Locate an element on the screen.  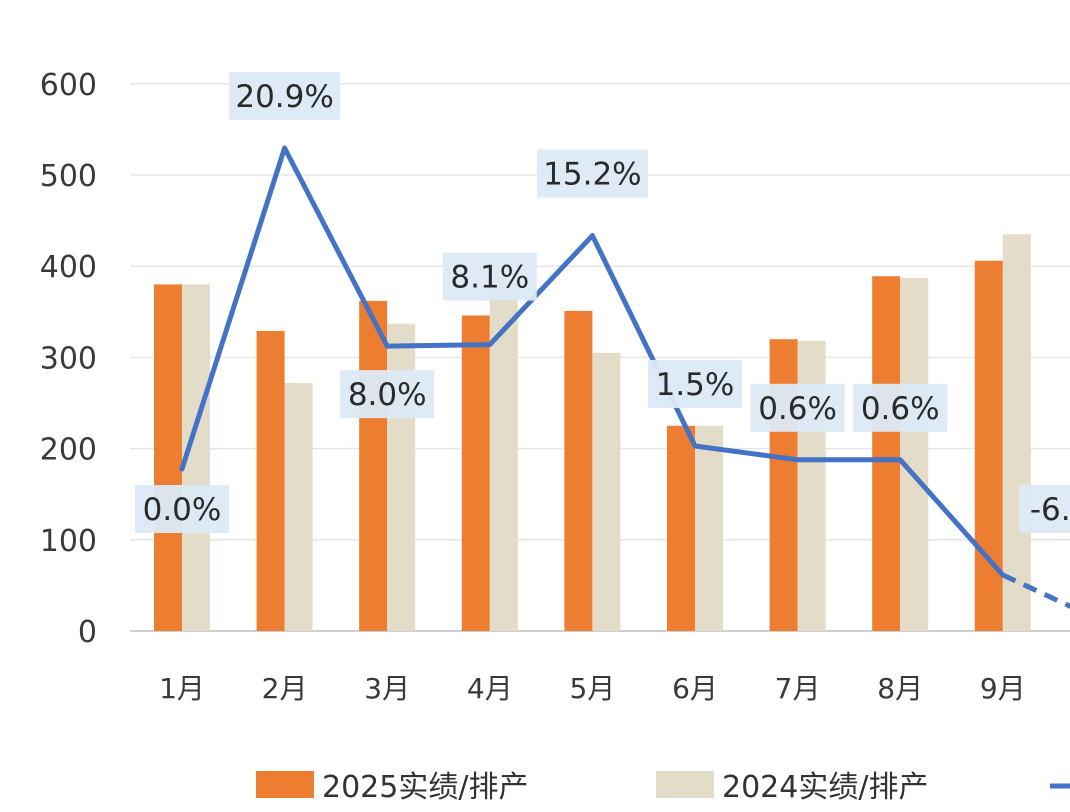
data-label: 15.2% is located at coordinates (592, 173).